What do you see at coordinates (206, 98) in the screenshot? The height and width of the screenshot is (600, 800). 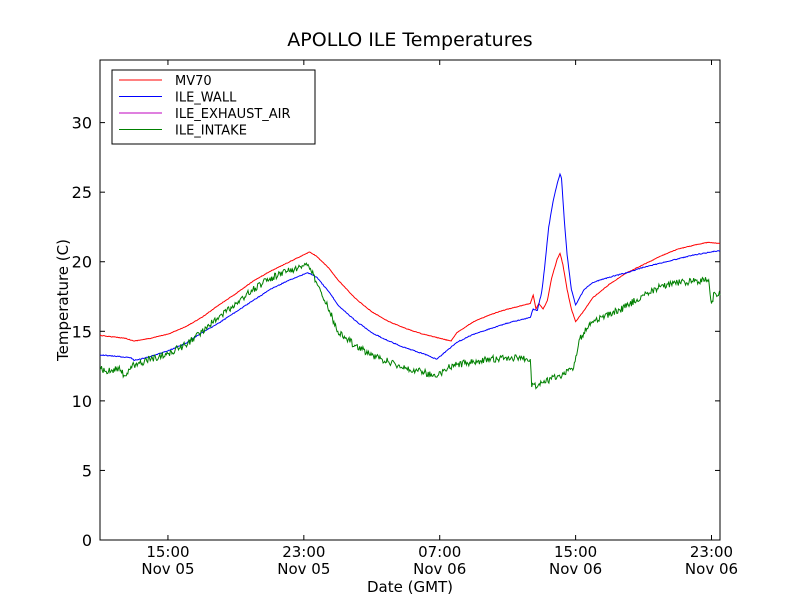 I see `legend-label: ILE_WALL` at bounding box center [206, 98].